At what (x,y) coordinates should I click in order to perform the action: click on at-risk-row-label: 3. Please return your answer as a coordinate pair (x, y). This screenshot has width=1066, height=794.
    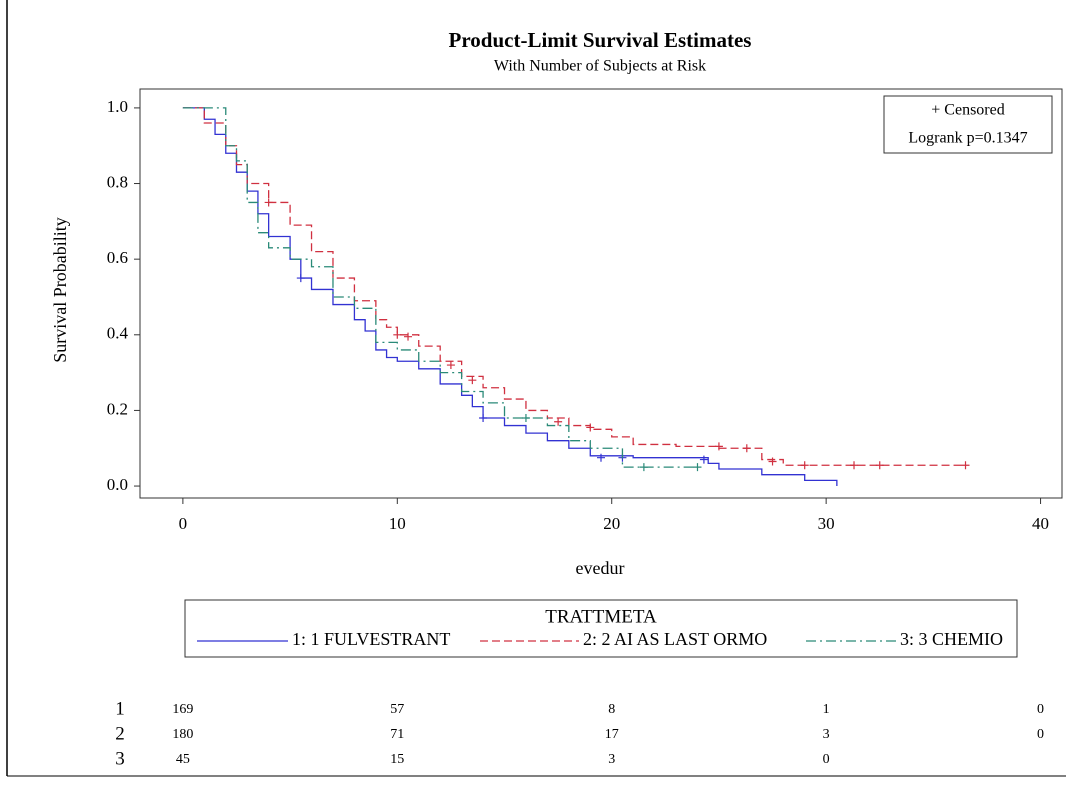
    Looking at the image, I should click on (120, 758).